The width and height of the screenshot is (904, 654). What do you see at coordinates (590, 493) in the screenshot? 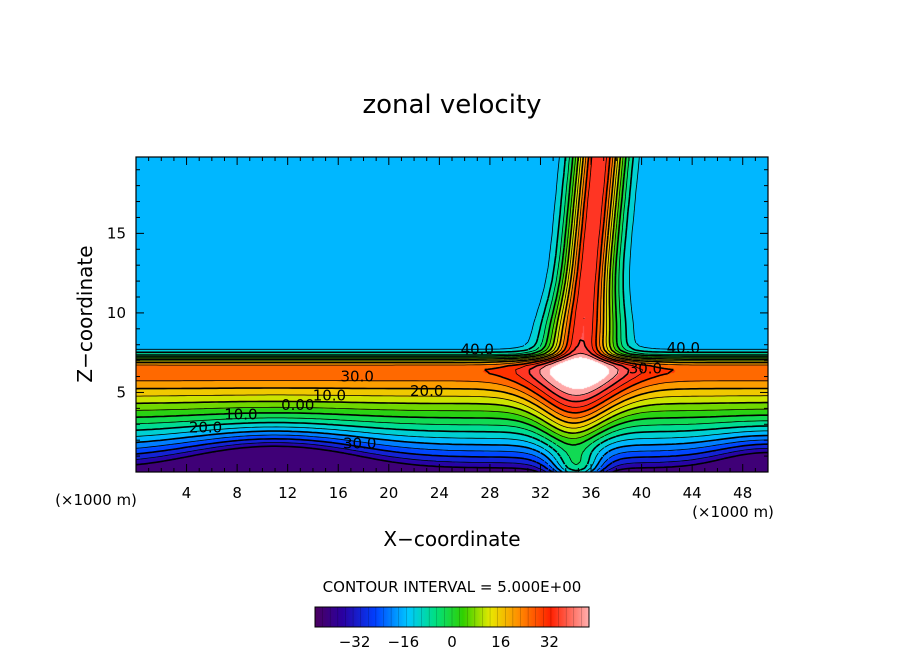
I see `x-tick-label: 36` at bounding box center [590, 493].